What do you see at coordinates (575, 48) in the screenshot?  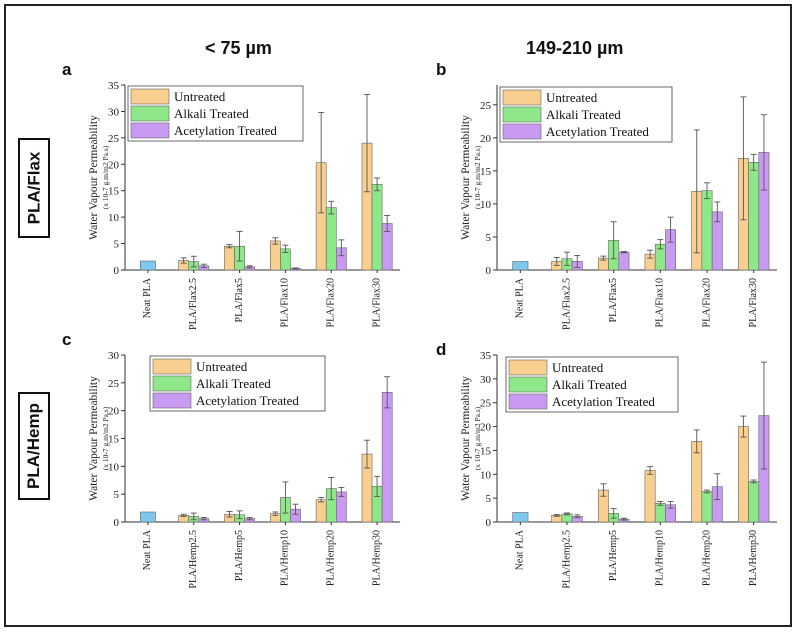 I see `column-title-large-particle: 149-210 µm` at bounding box center [575, 48].